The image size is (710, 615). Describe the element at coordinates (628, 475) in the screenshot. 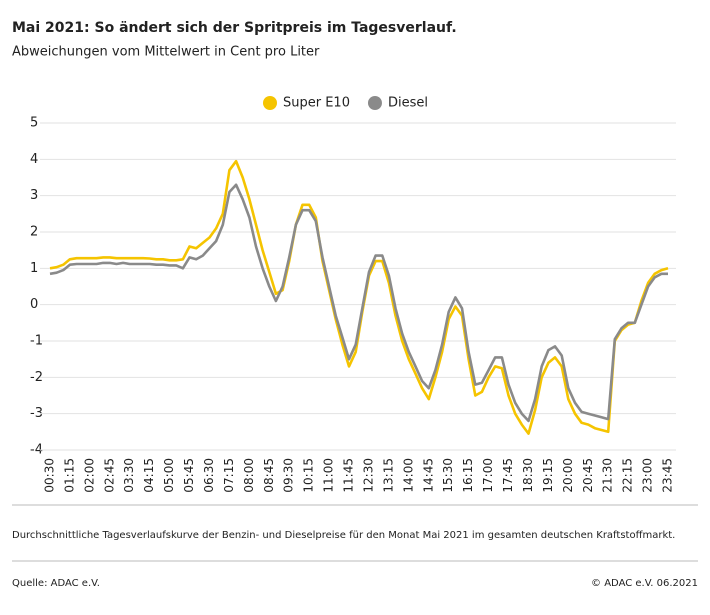

I see `x-tick-label: 22:15` at that location.